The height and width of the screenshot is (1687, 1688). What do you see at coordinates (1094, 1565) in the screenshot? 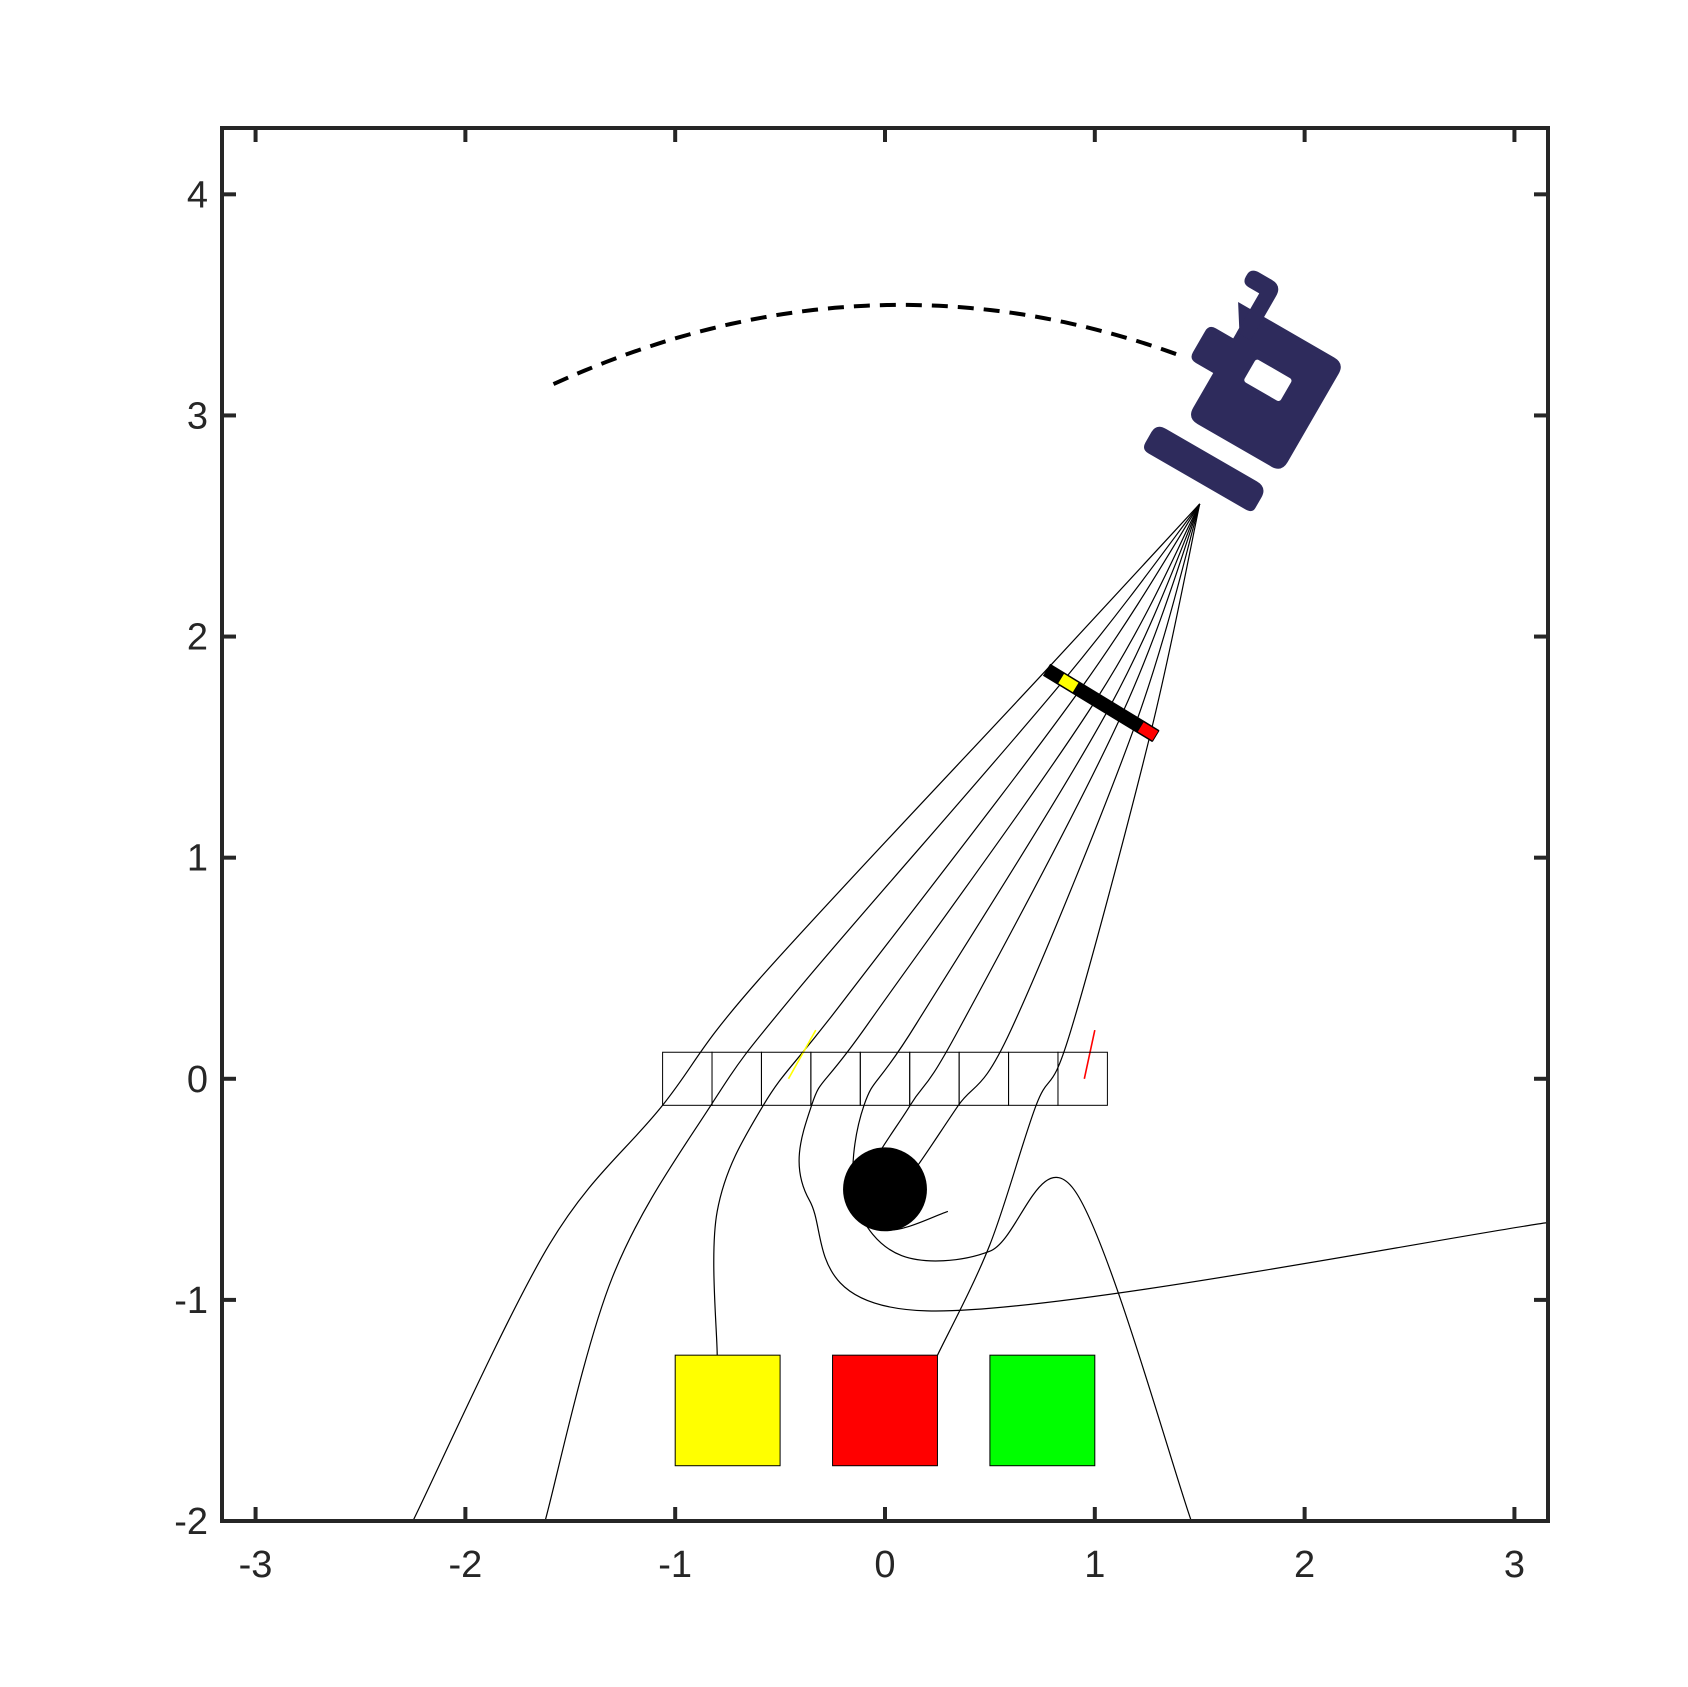
I see `x-tick-label: 1` at bounding box center [1094, 1565].